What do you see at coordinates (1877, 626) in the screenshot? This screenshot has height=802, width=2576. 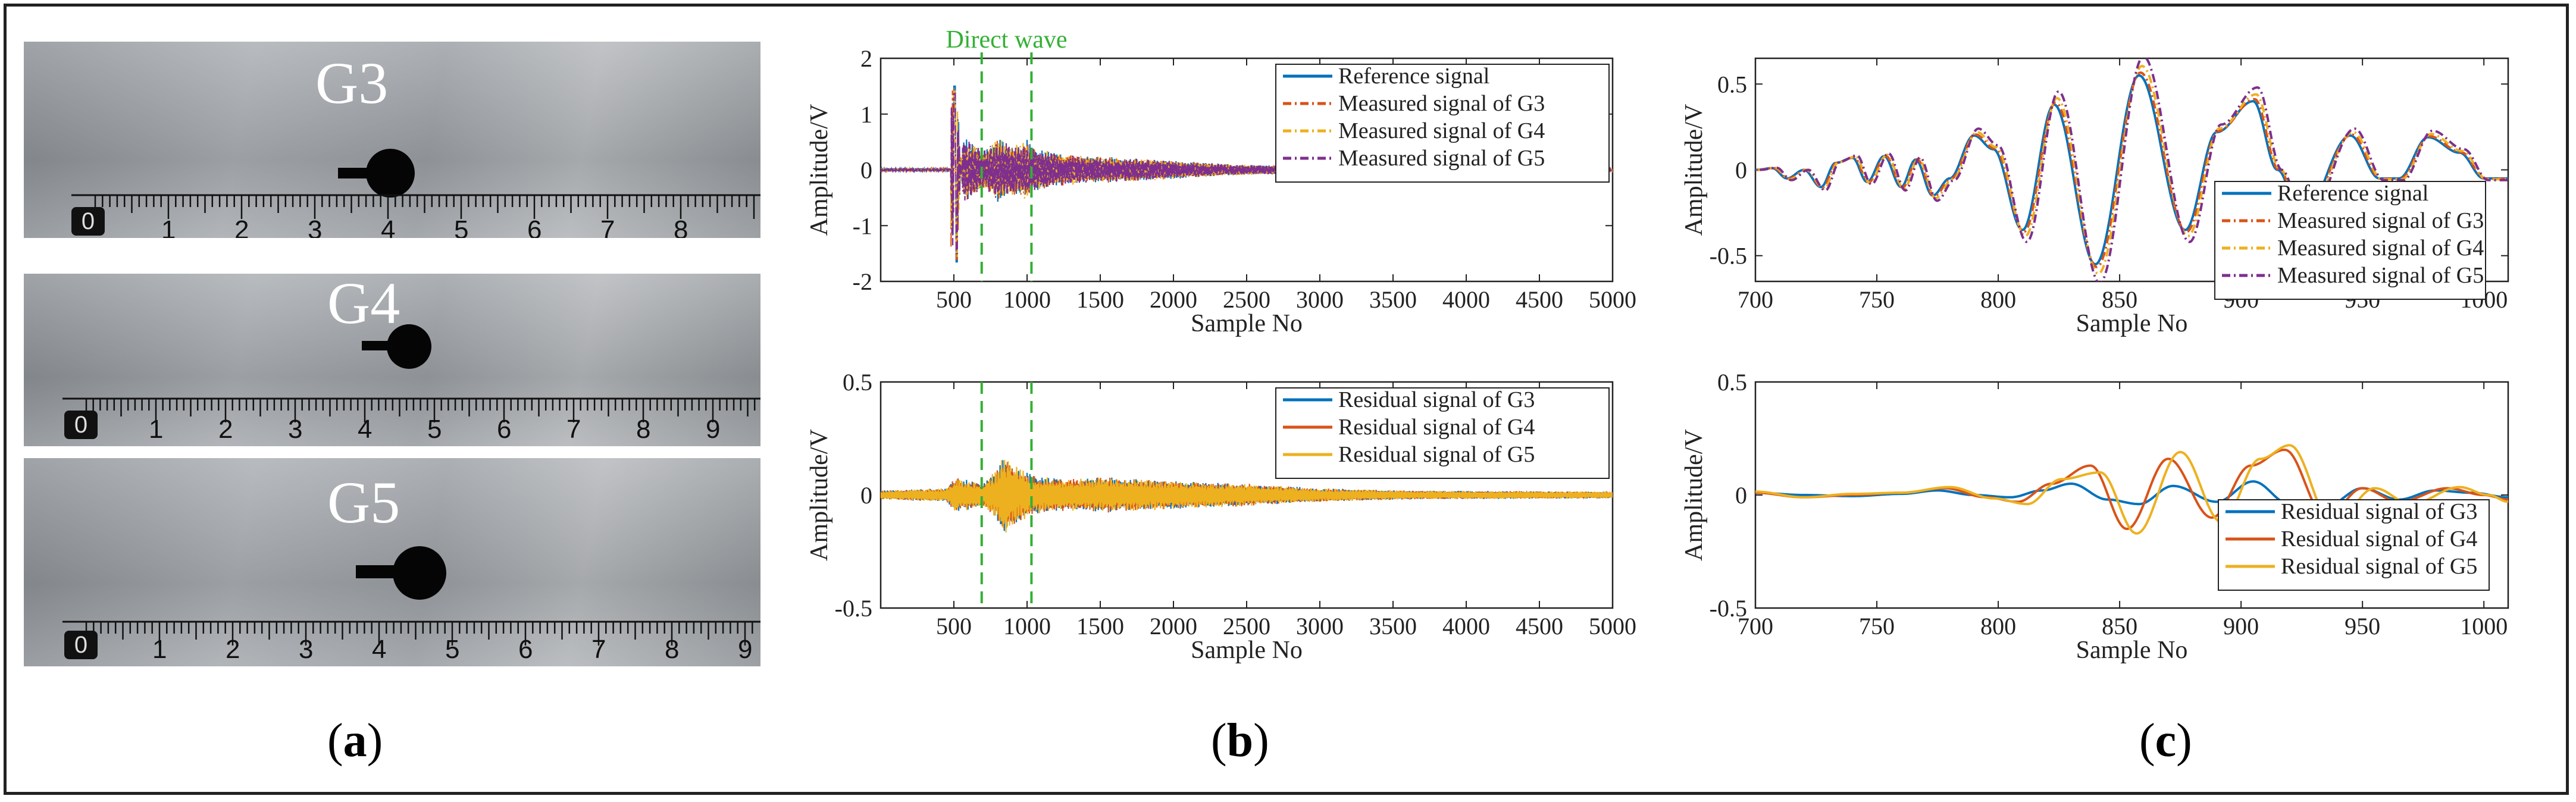 I see `x-tick-label: 750` at bounding box center [1877, 626].